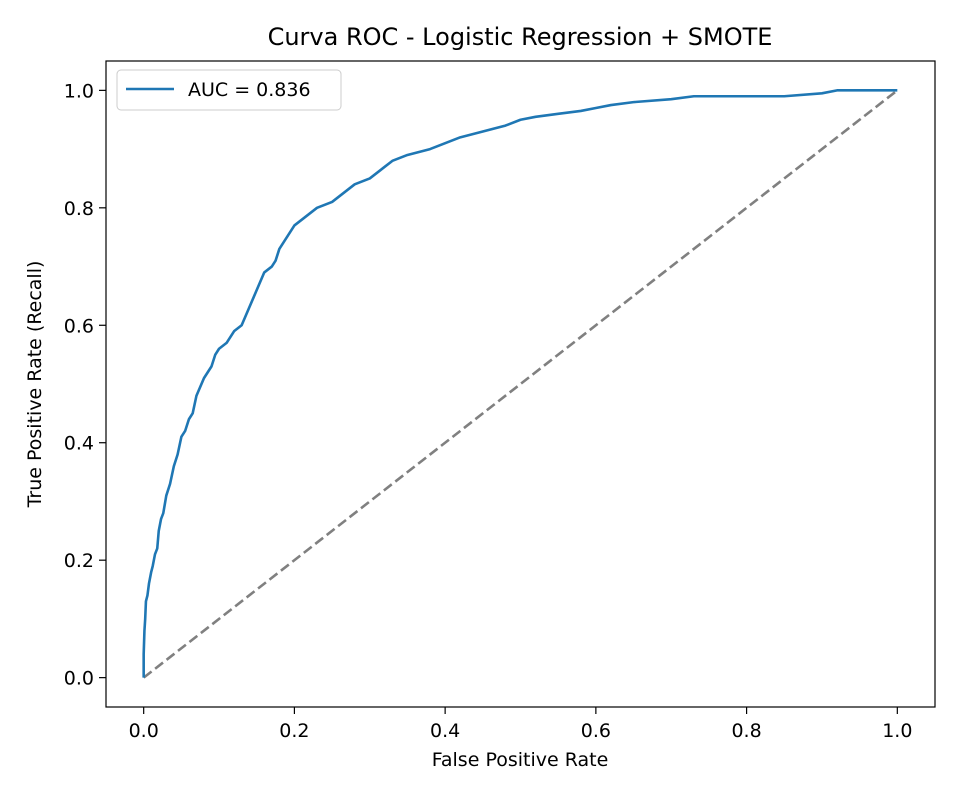 Image resolution: width=960 pixels, height=800 pixels. Describe the element at coordinates (249, 90) in the screenshot. I see `legend-label: AUC = 0.836` at that location.